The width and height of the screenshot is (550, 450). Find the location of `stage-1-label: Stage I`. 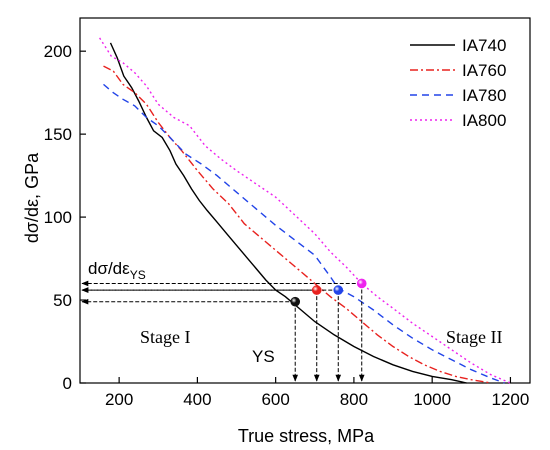

stage-1-label: Stage I is located at coordinates (165, 337).